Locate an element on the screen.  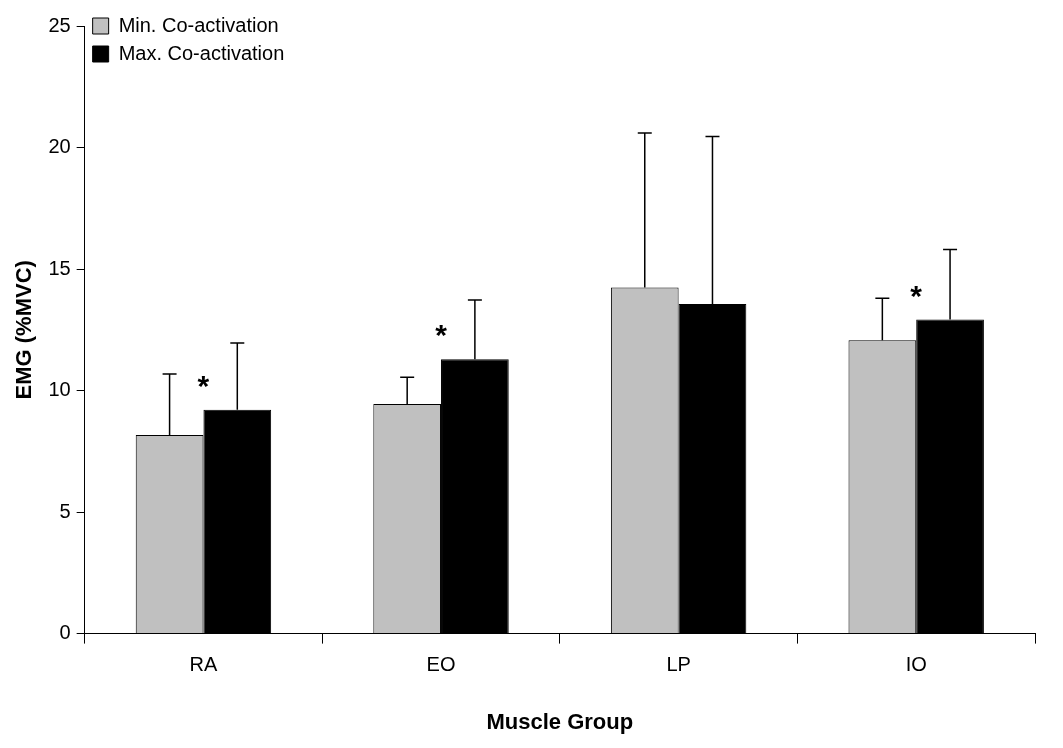
y-tick-label: 10 is located at coordinates (59, 389).